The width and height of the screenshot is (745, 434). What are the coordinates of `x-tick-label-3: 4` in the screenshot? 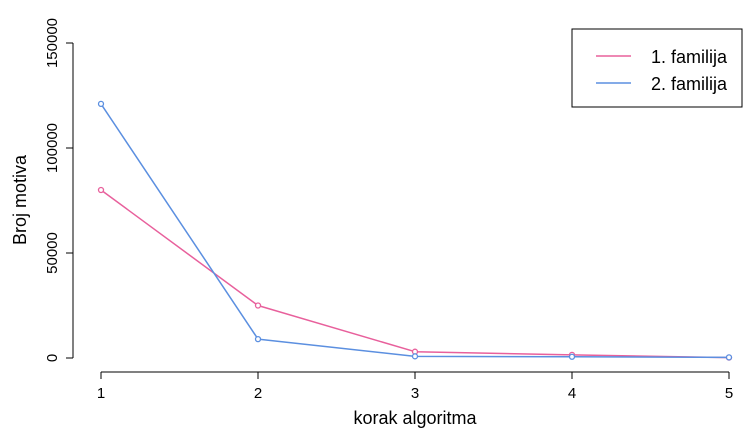 It's located at (572, 393).